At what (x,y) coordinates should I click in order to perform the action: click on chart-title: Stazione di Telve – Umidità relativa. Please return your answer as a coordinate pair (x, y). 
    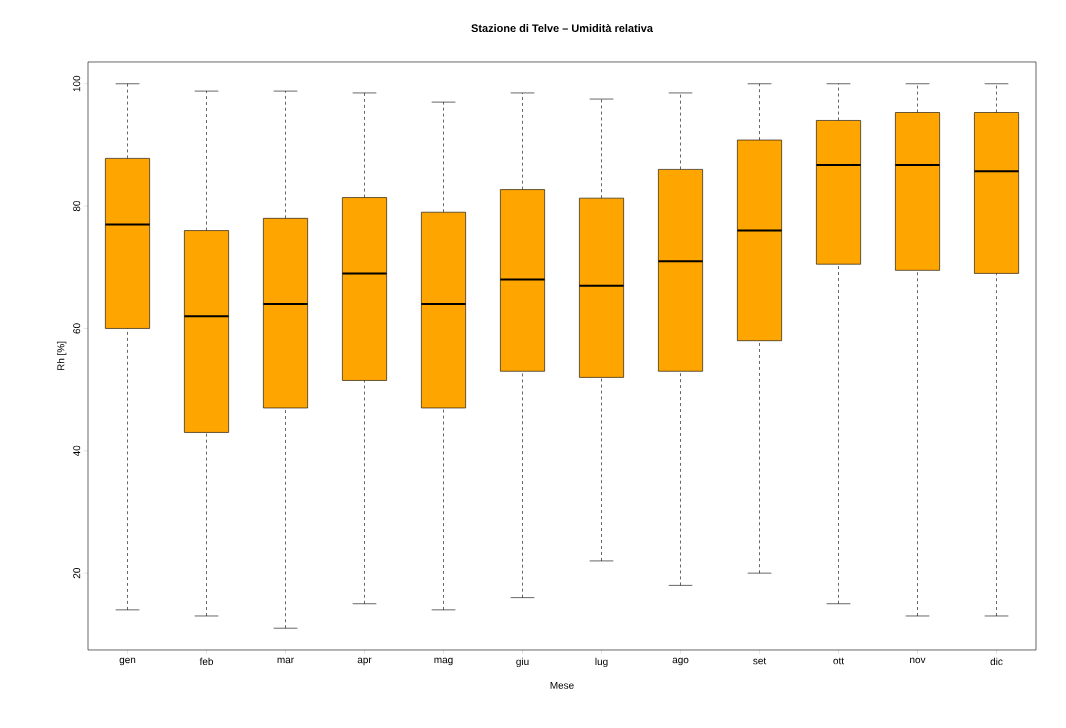
    Looking at the image, I should click on (562, 28).